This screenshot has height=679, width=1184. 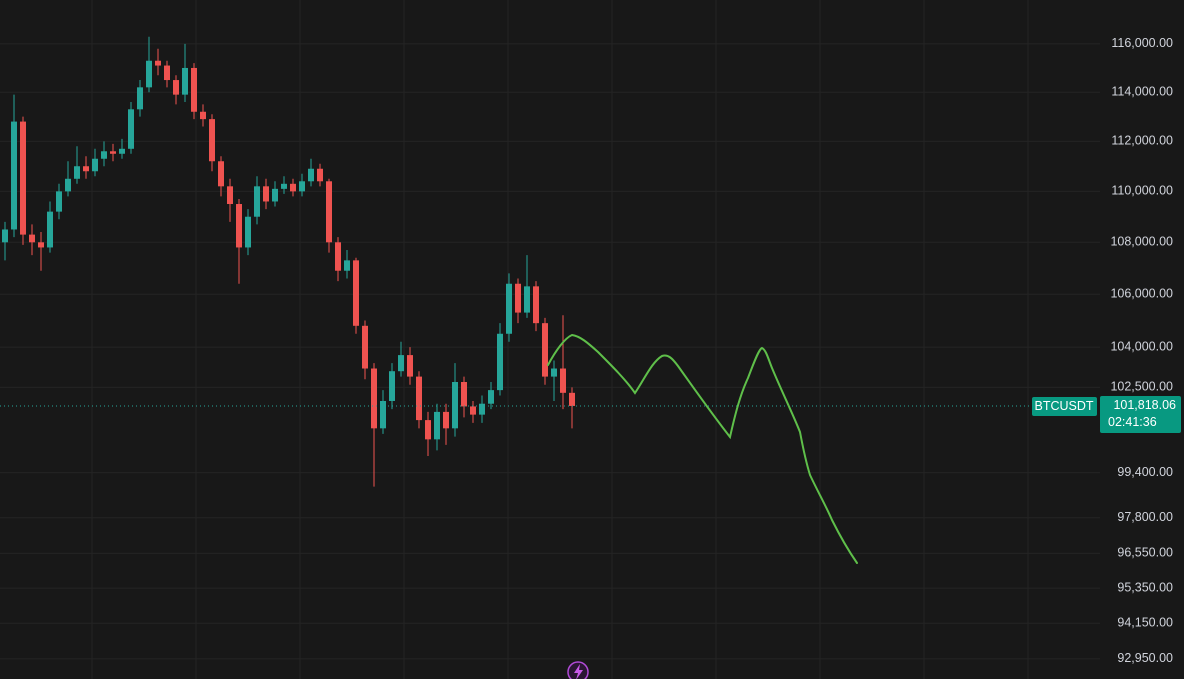 I want to click on y-tick-label: 112,000.00, so click(x=1142, y=141).